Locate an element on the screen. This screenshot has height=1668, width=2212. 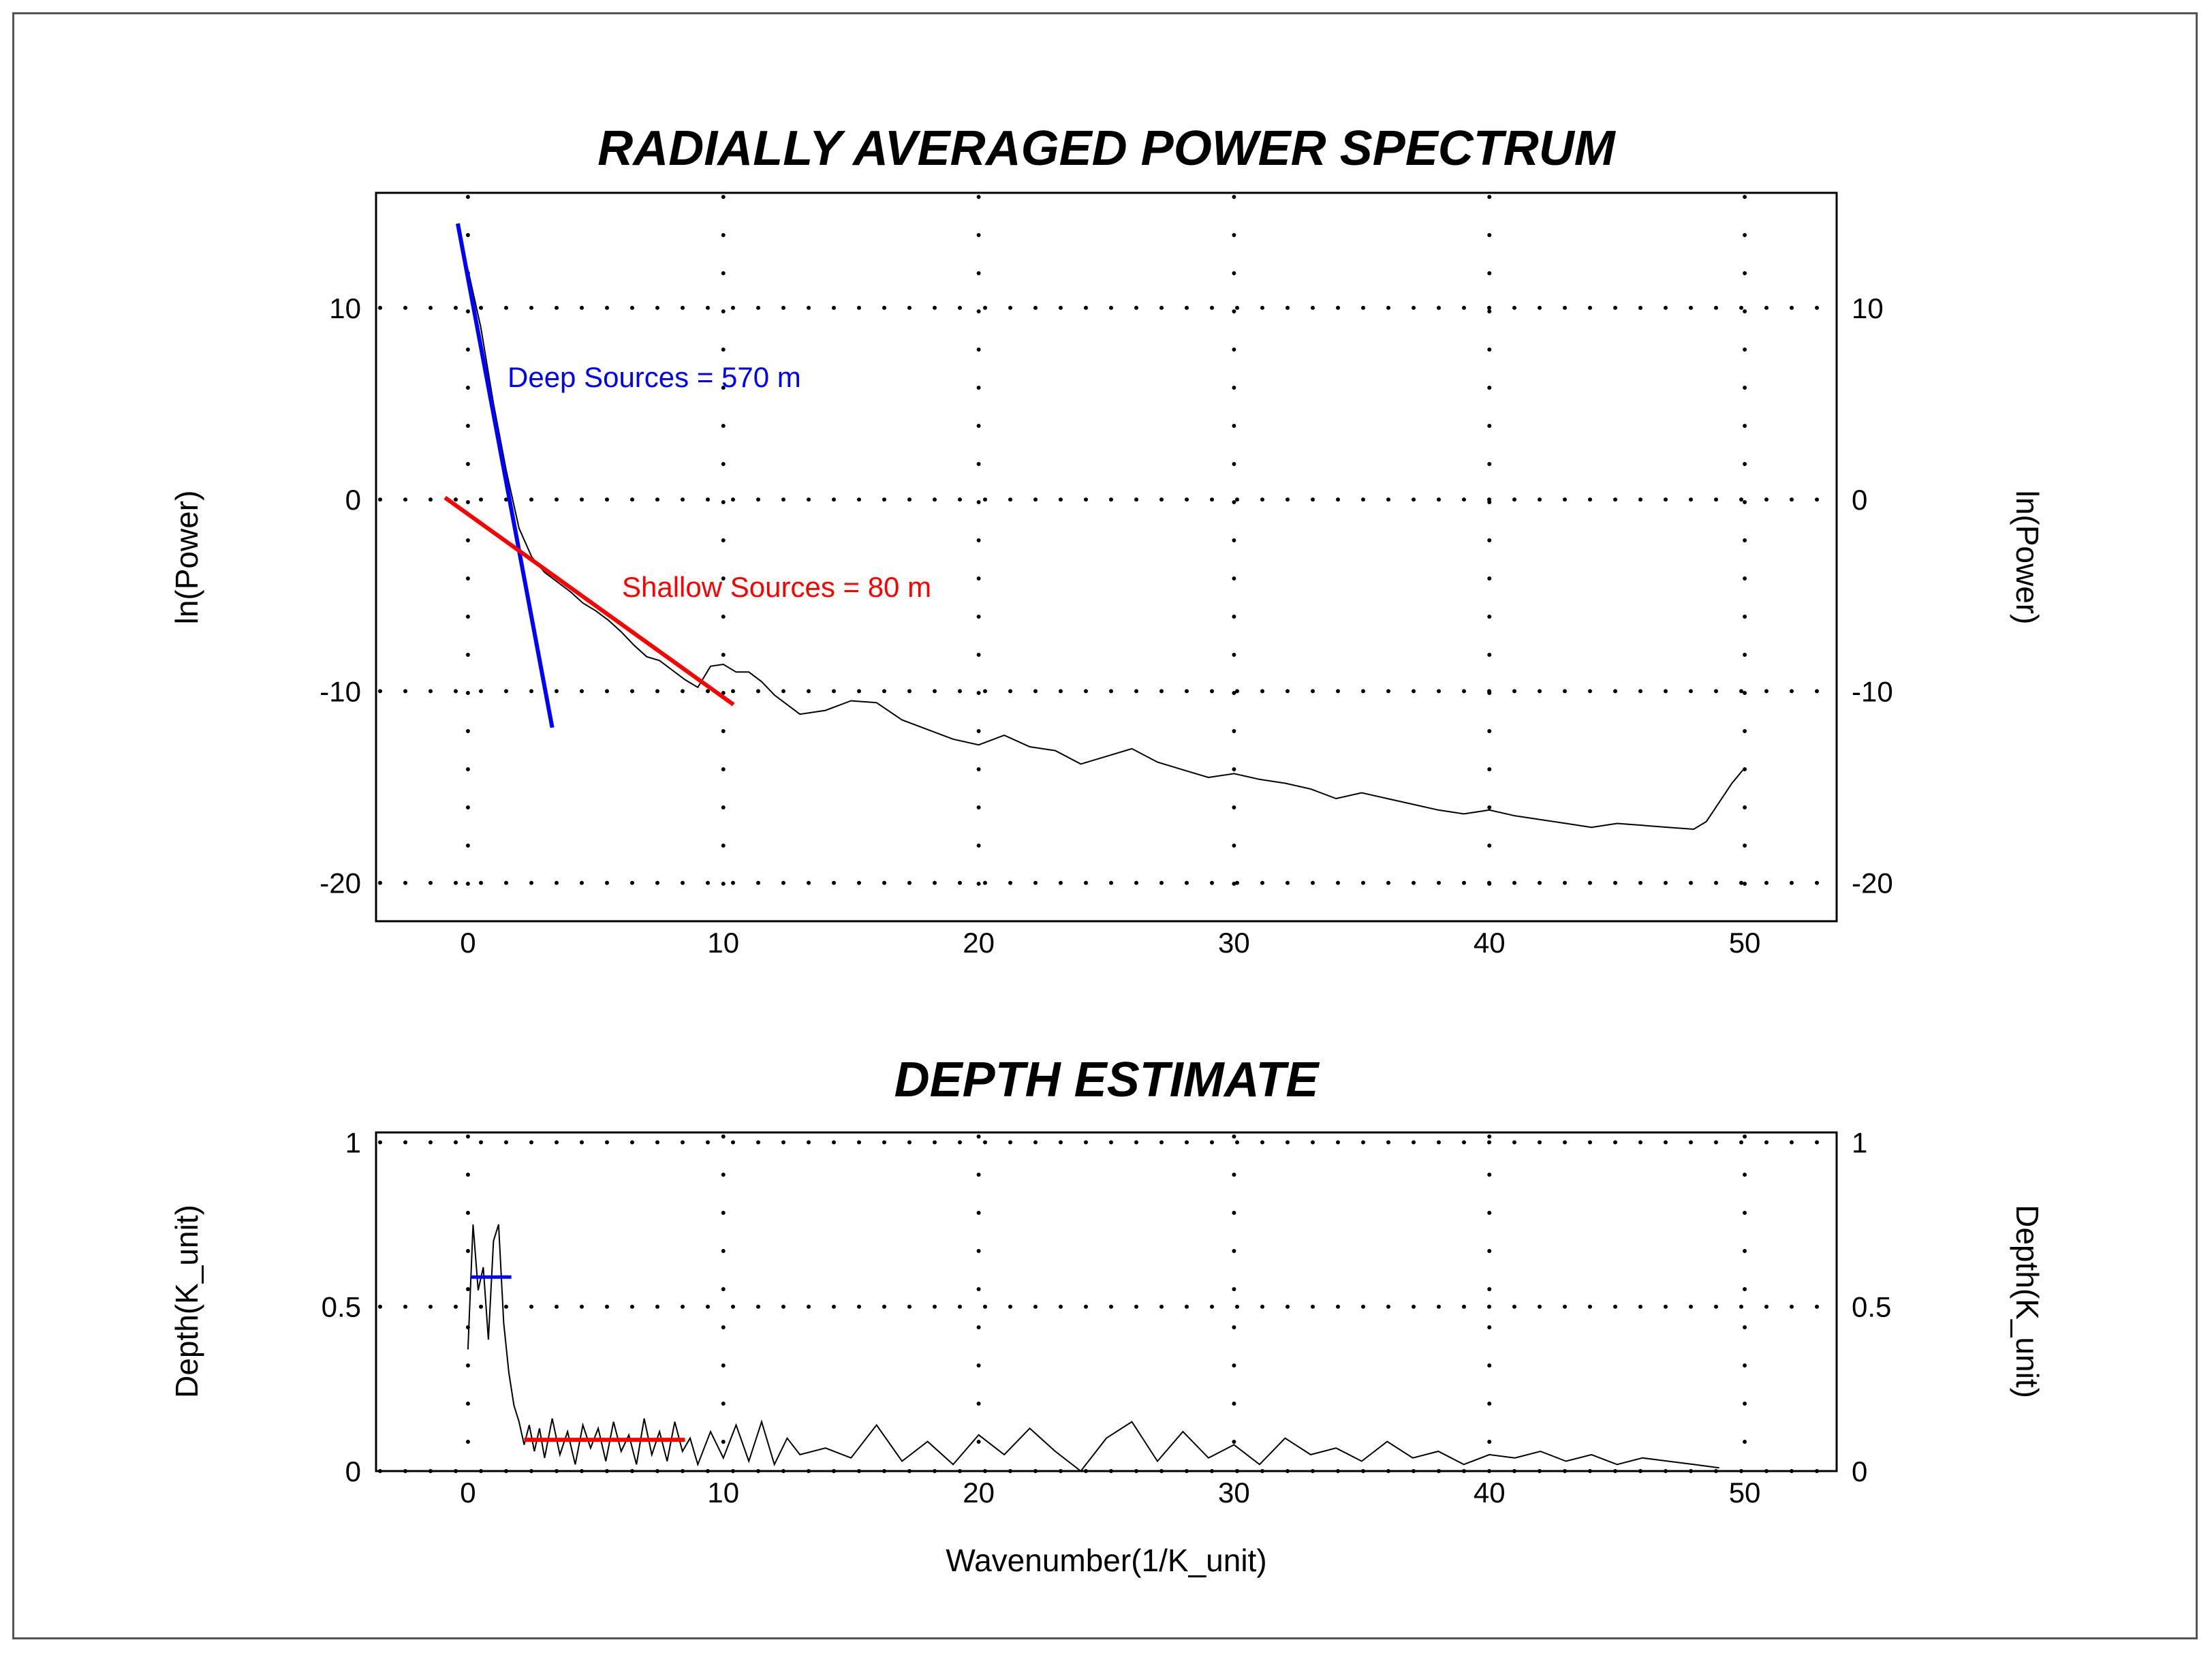
power-spectrum-title: RADIALLY AVERAGED POWER SPECTRUM is located at coordinates (1106, 148).